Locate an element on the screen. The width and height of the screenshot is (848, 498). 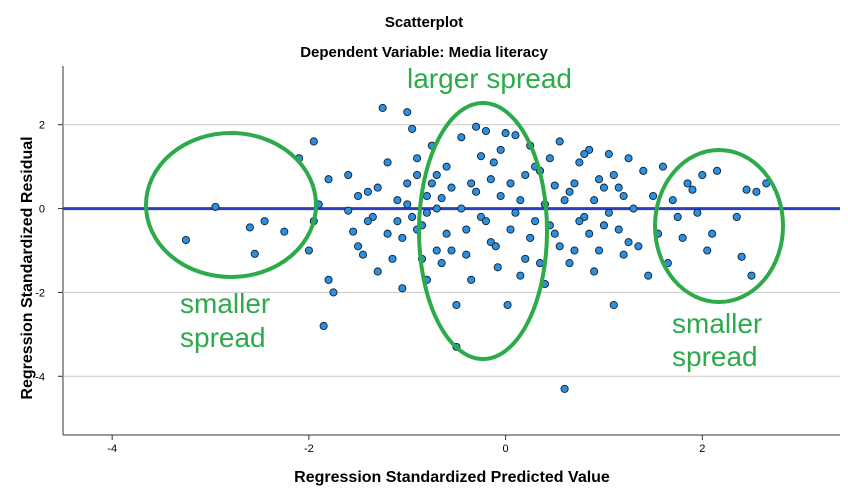
x-tick-label: -4 is located at coordinates (112, 449).